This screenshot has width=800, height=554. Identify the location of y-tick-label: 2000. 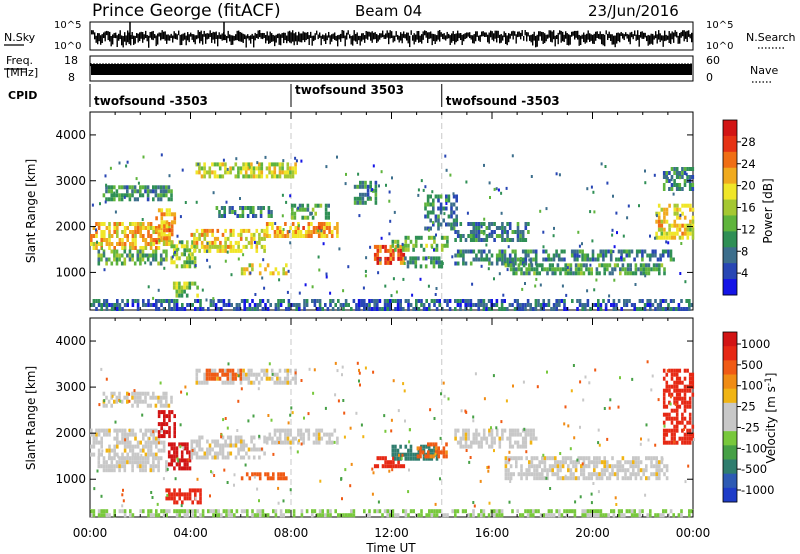
(70, 433).